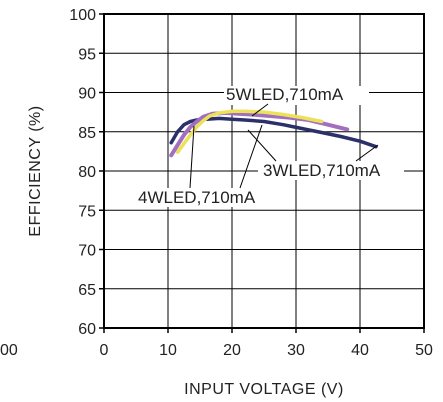 The image size is (443, 402). I want to click on annotation-label: 5WLED,710mA, so click(285, 94).